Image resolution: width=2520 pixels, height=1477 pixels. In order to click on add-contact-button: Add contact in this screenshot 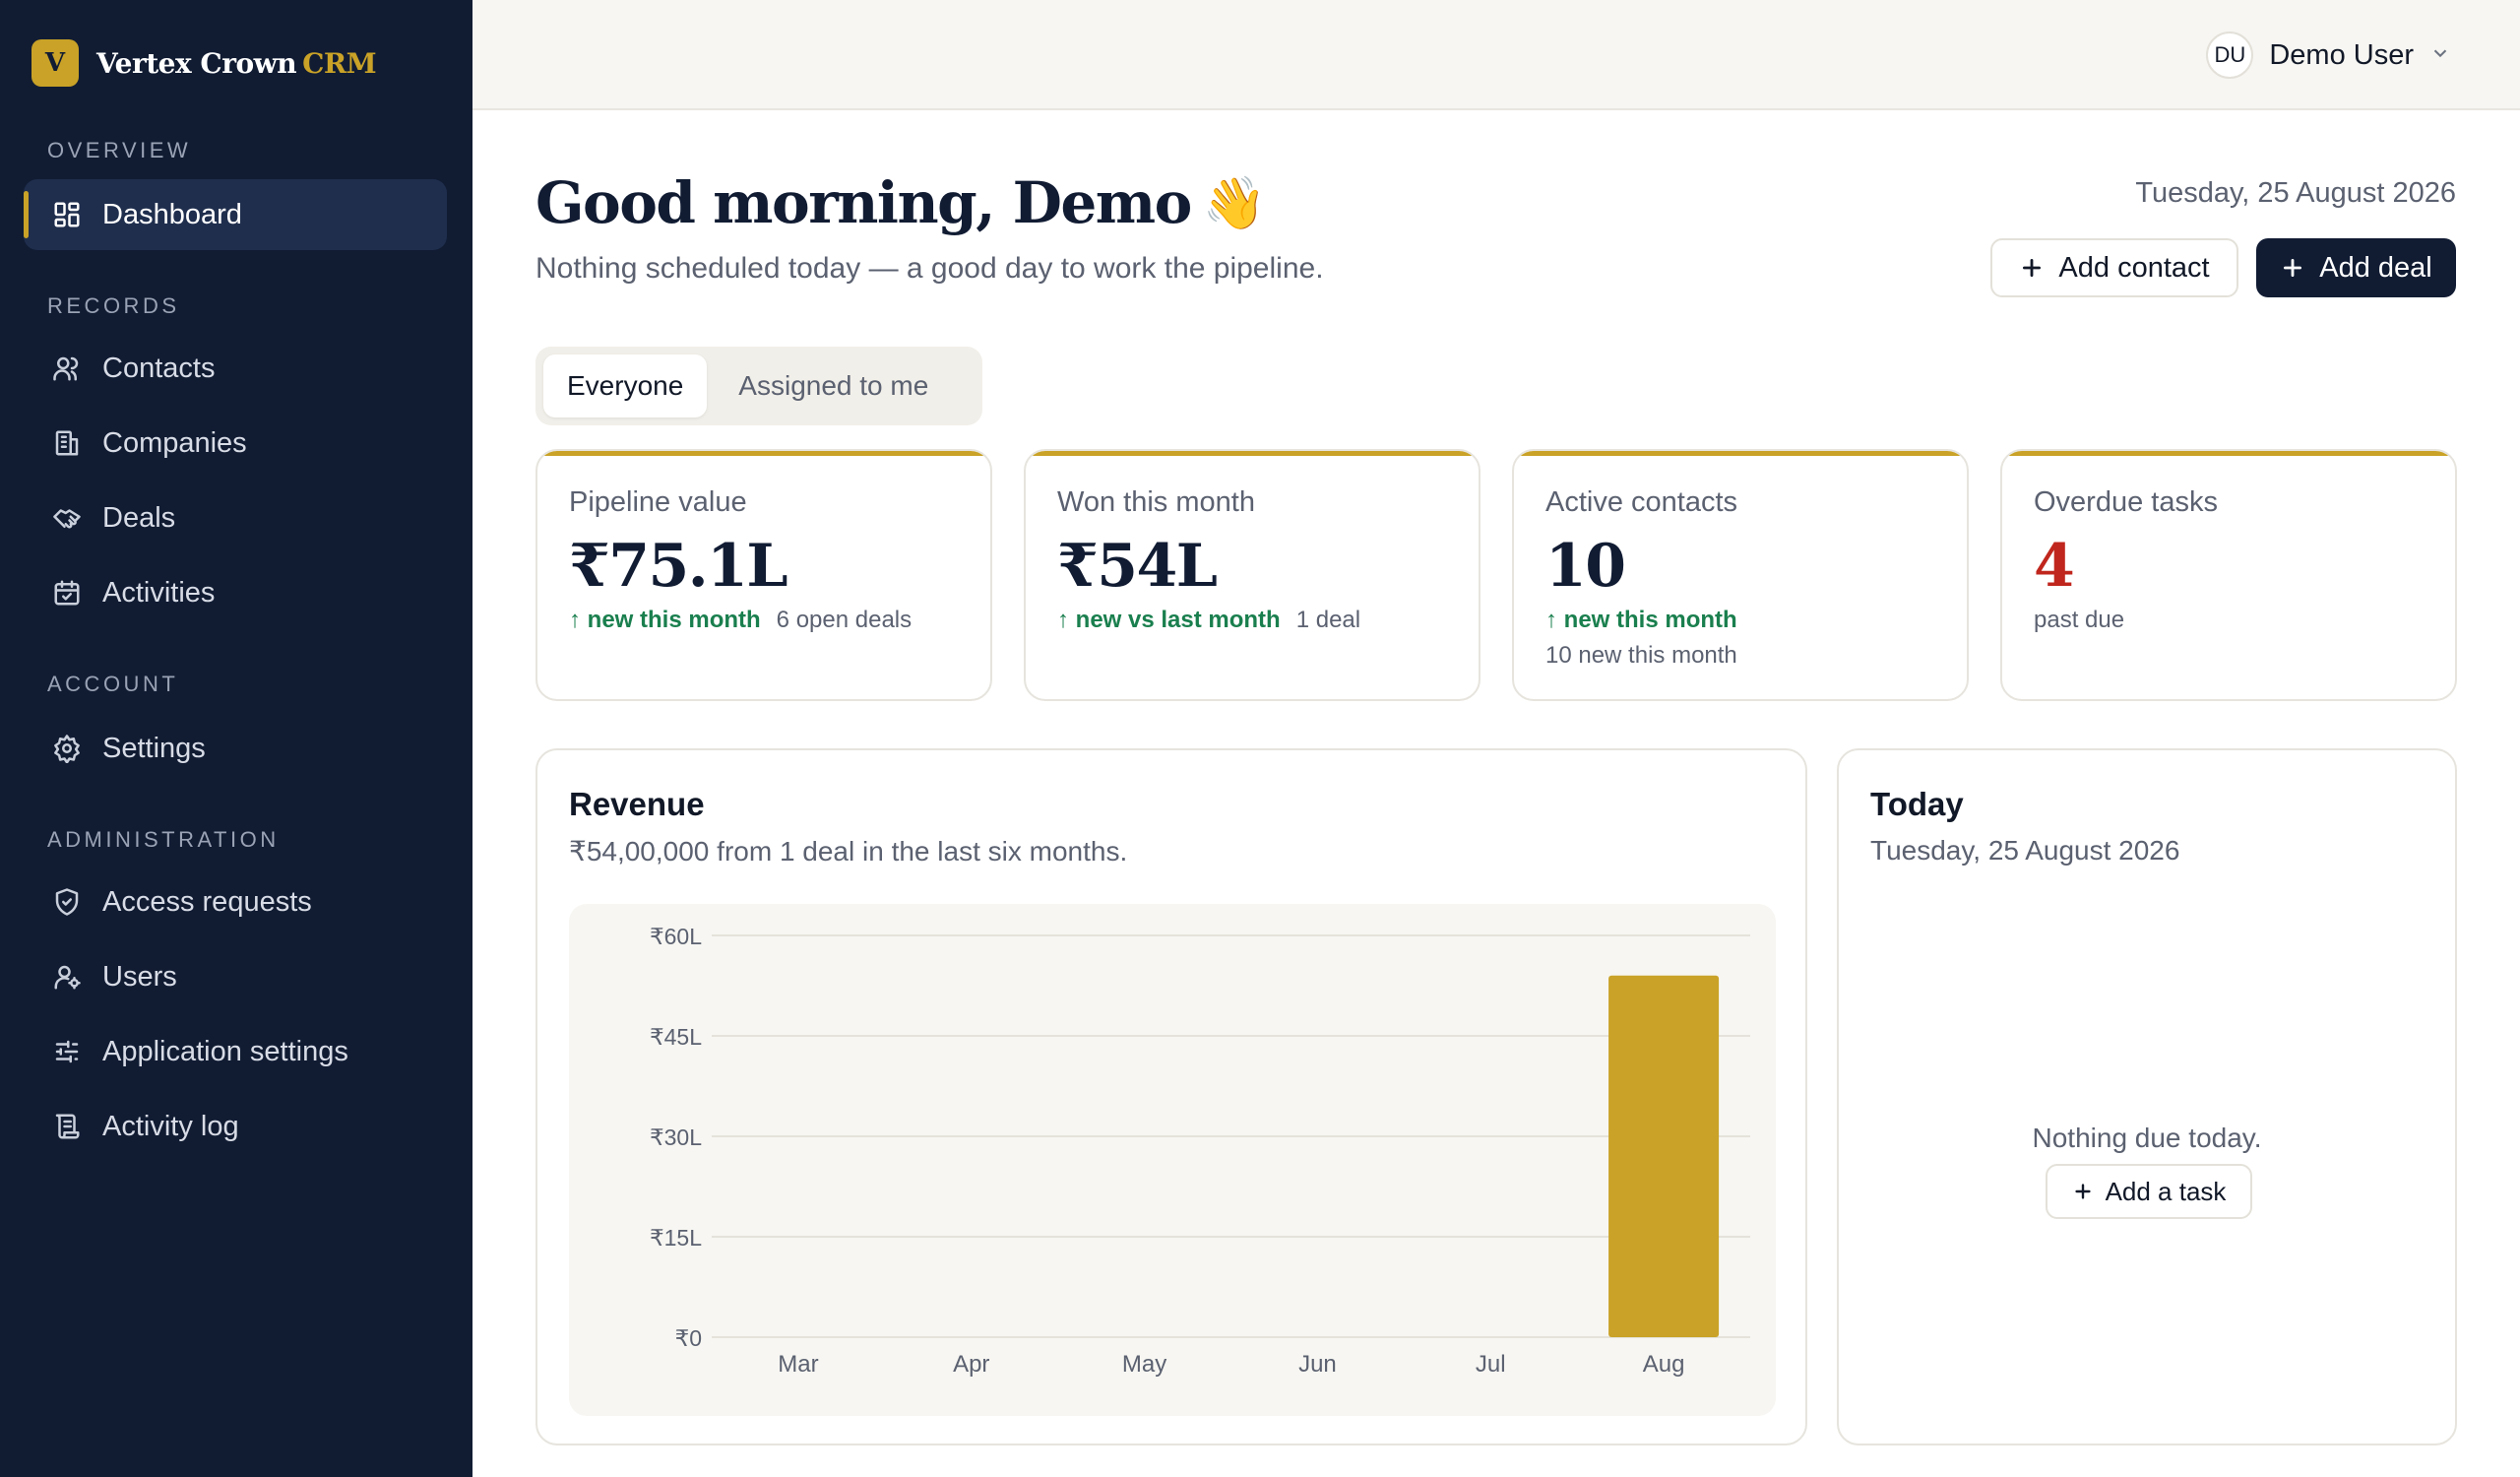, I will do `click(2114, 268)`.